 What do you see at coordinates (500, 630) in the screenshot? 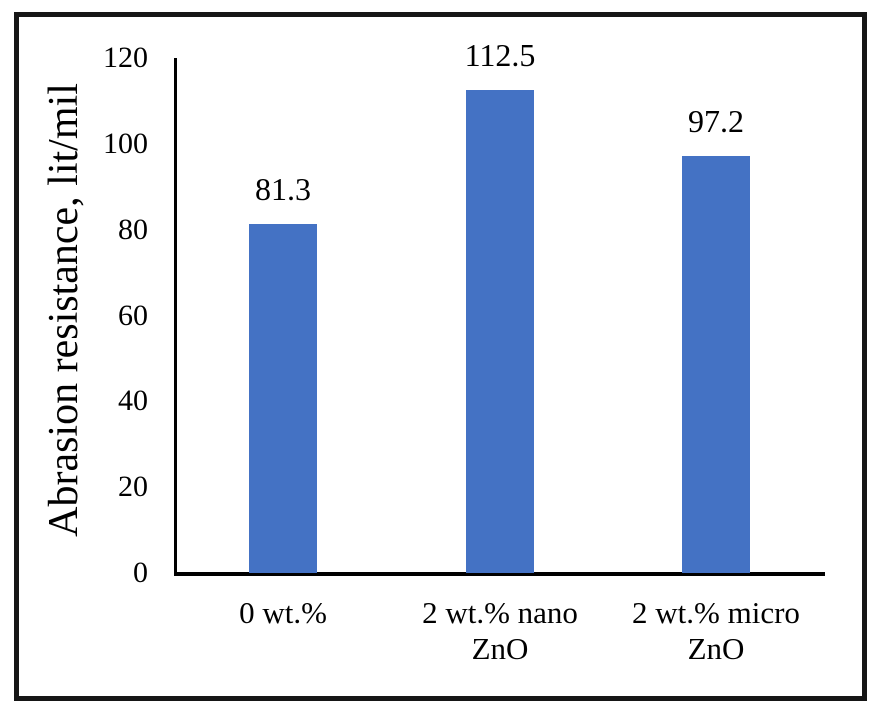
I see `x-category-label: 2 wt.% nano ZnO` at bounding box center [500, 630].